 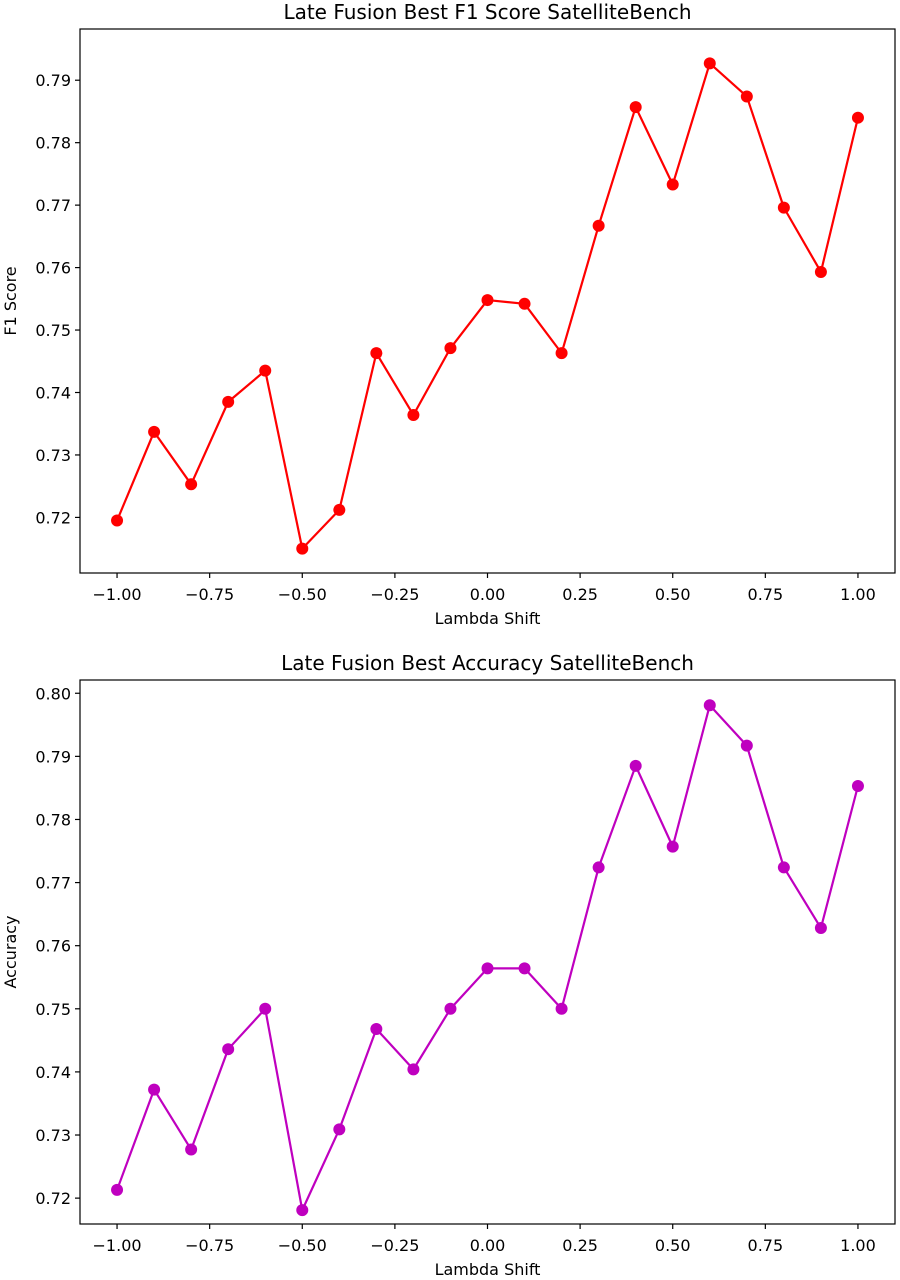 What do you see at coordinates (10, 951) in the screenshot?
I see `y-axis-label: Accuracy` at bounding box center [10, 951].